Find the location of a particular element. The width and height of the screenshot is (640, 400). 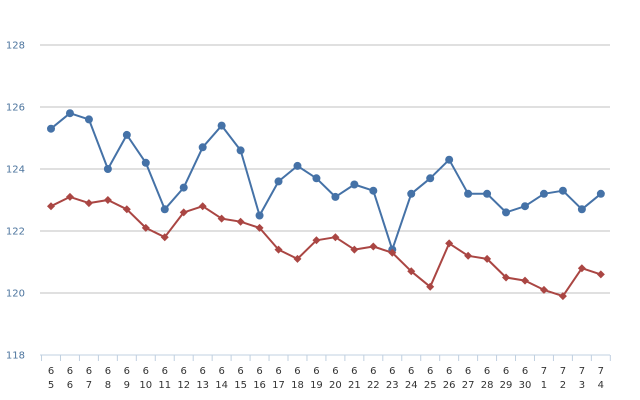

x-tick-label-day: 6 is located at coordinates (70, 385).